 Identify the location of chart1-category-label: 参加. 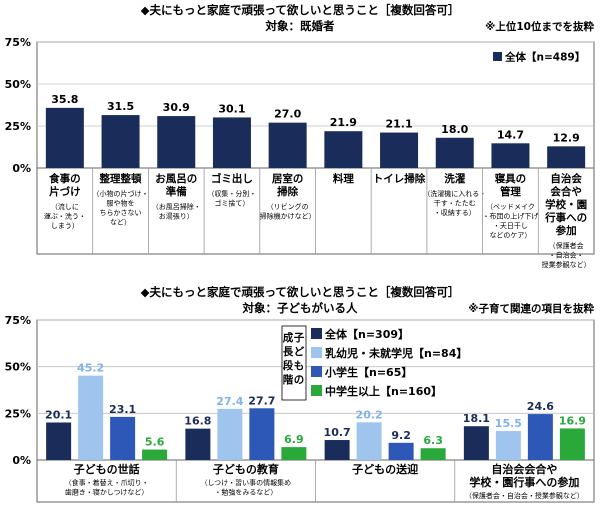
(566, 230).